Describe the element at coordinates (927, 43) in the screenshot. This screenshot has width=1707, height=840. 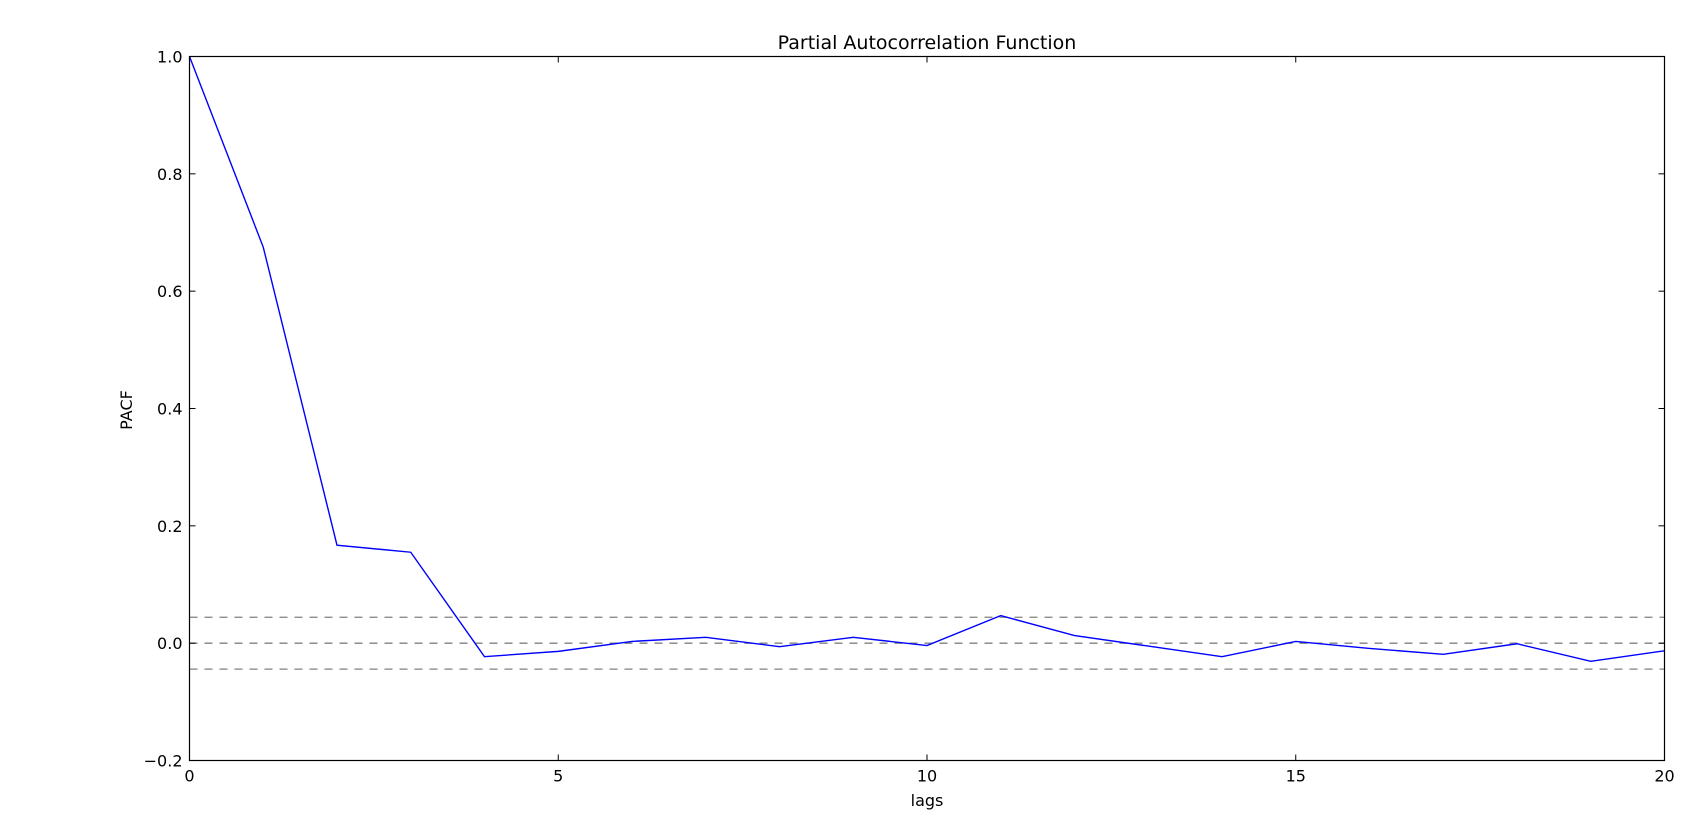
I see `chart-title: Partial Autocorrelation Function` at that location.